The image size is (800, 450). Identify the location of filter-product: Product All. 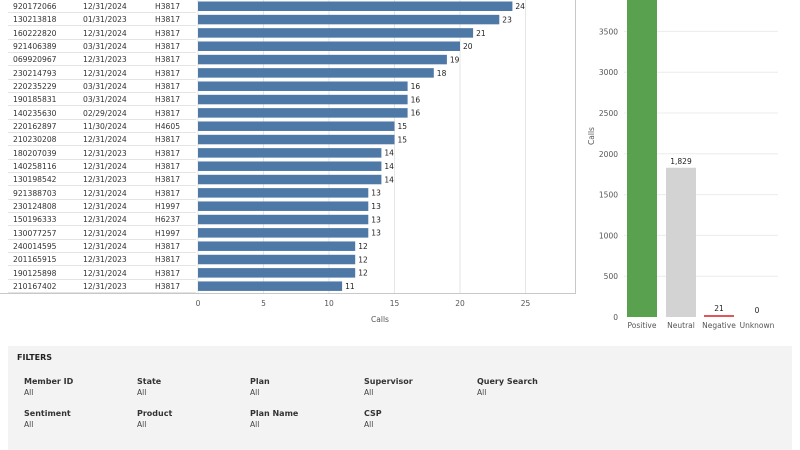
(189, 419).